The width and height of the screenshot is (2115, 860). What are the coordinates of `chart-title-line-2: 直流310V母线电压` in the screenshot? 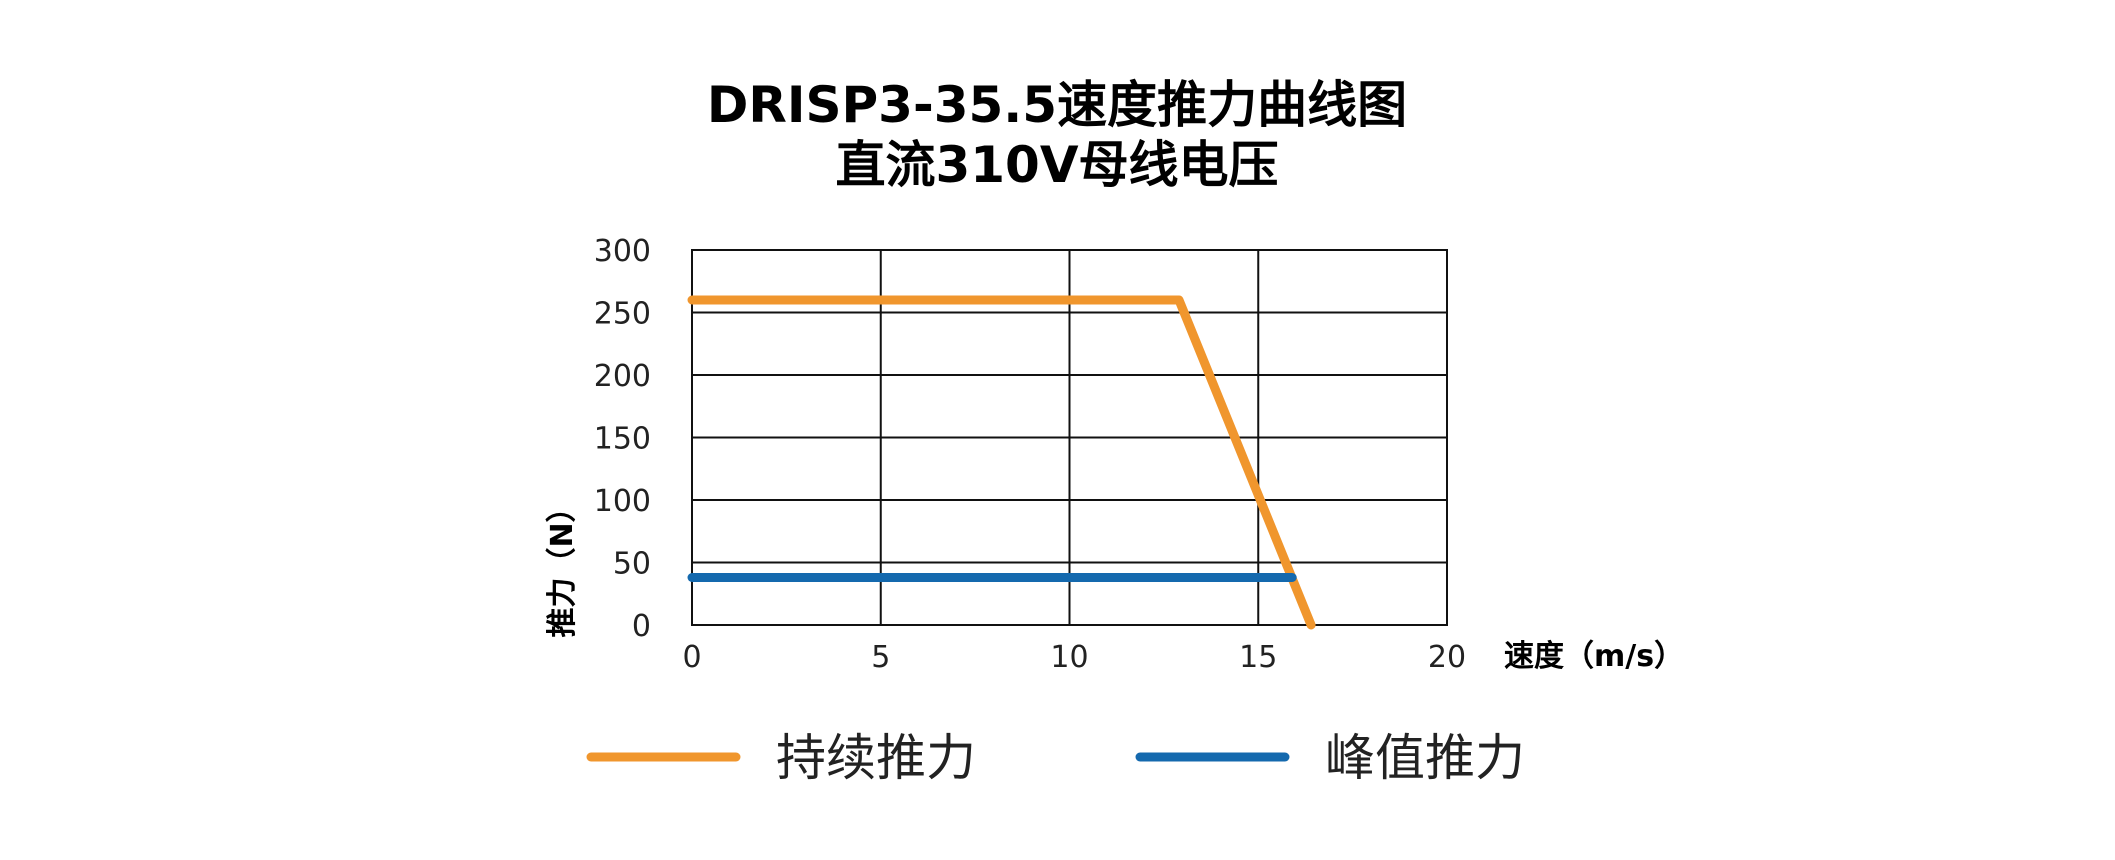 It's located at (1056, 165).